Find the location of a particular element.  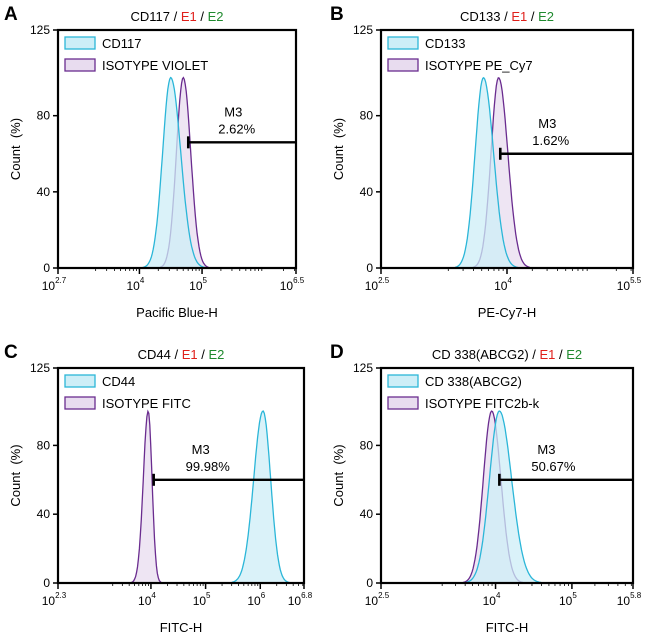

x-tick-exponent: 6.8 is located at coordinates (307, 595).